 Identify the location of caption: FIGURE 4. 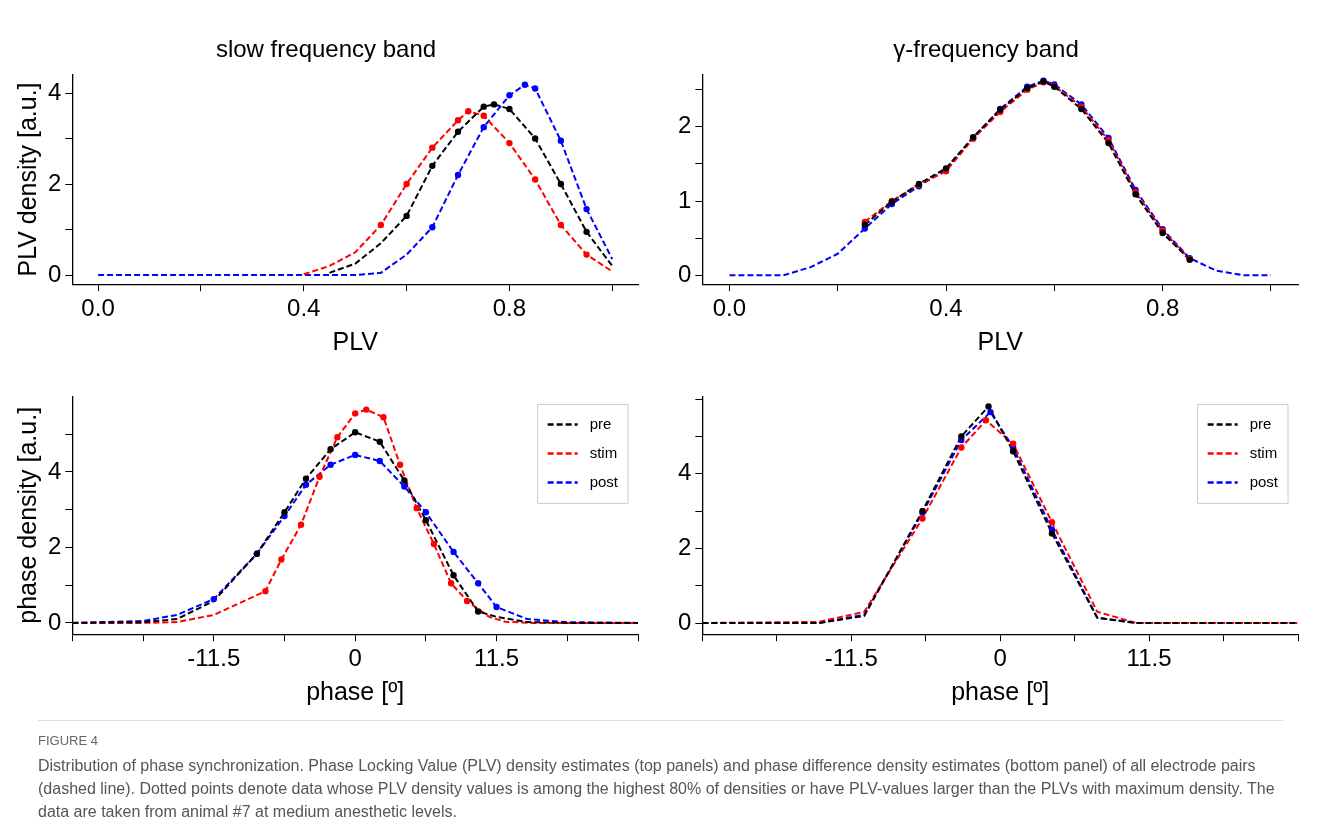
(660, 734).